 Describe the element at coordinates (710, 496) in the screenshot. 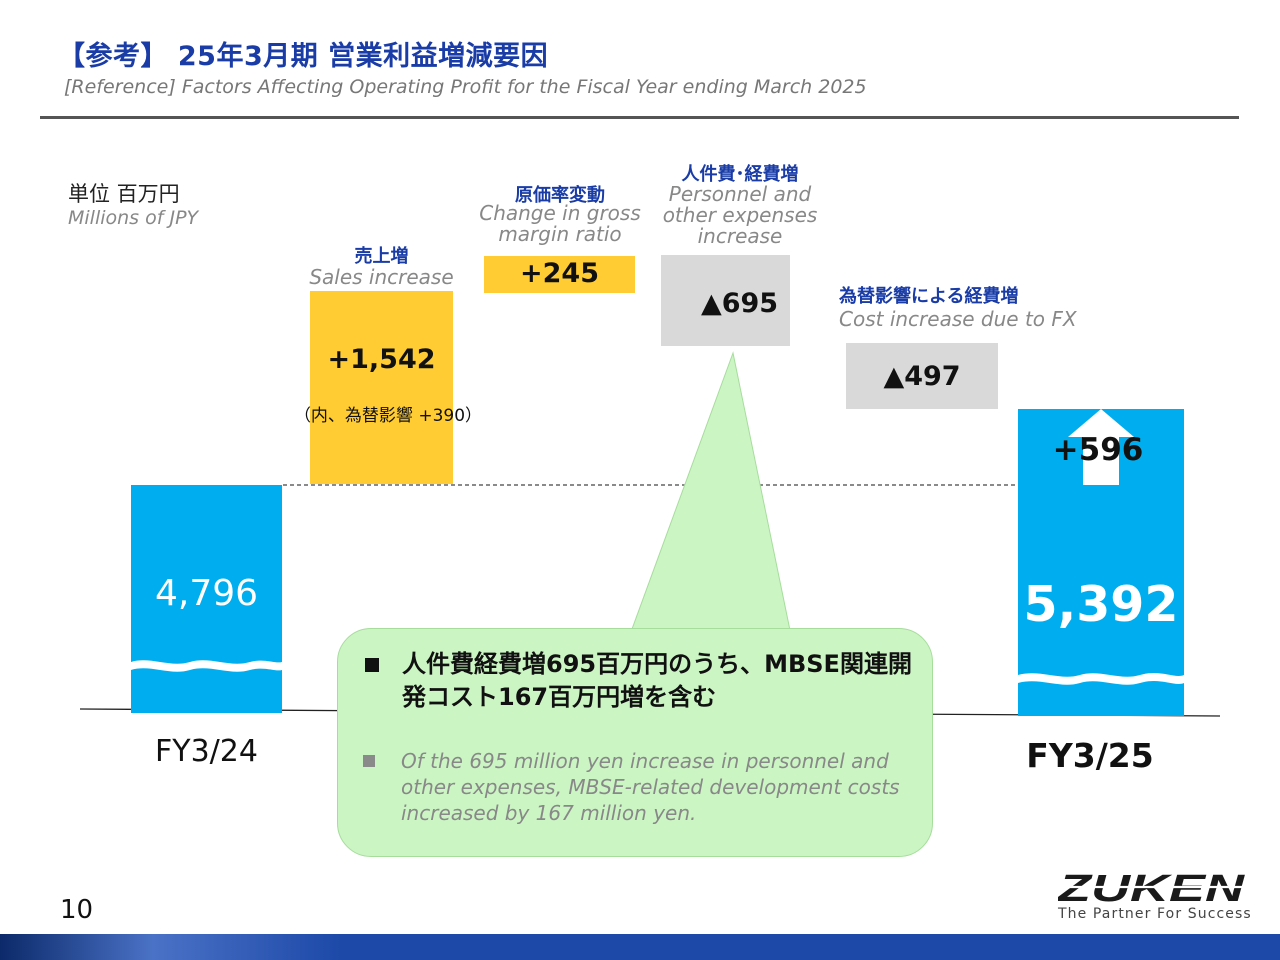

I see `callout-pointer` at that location.